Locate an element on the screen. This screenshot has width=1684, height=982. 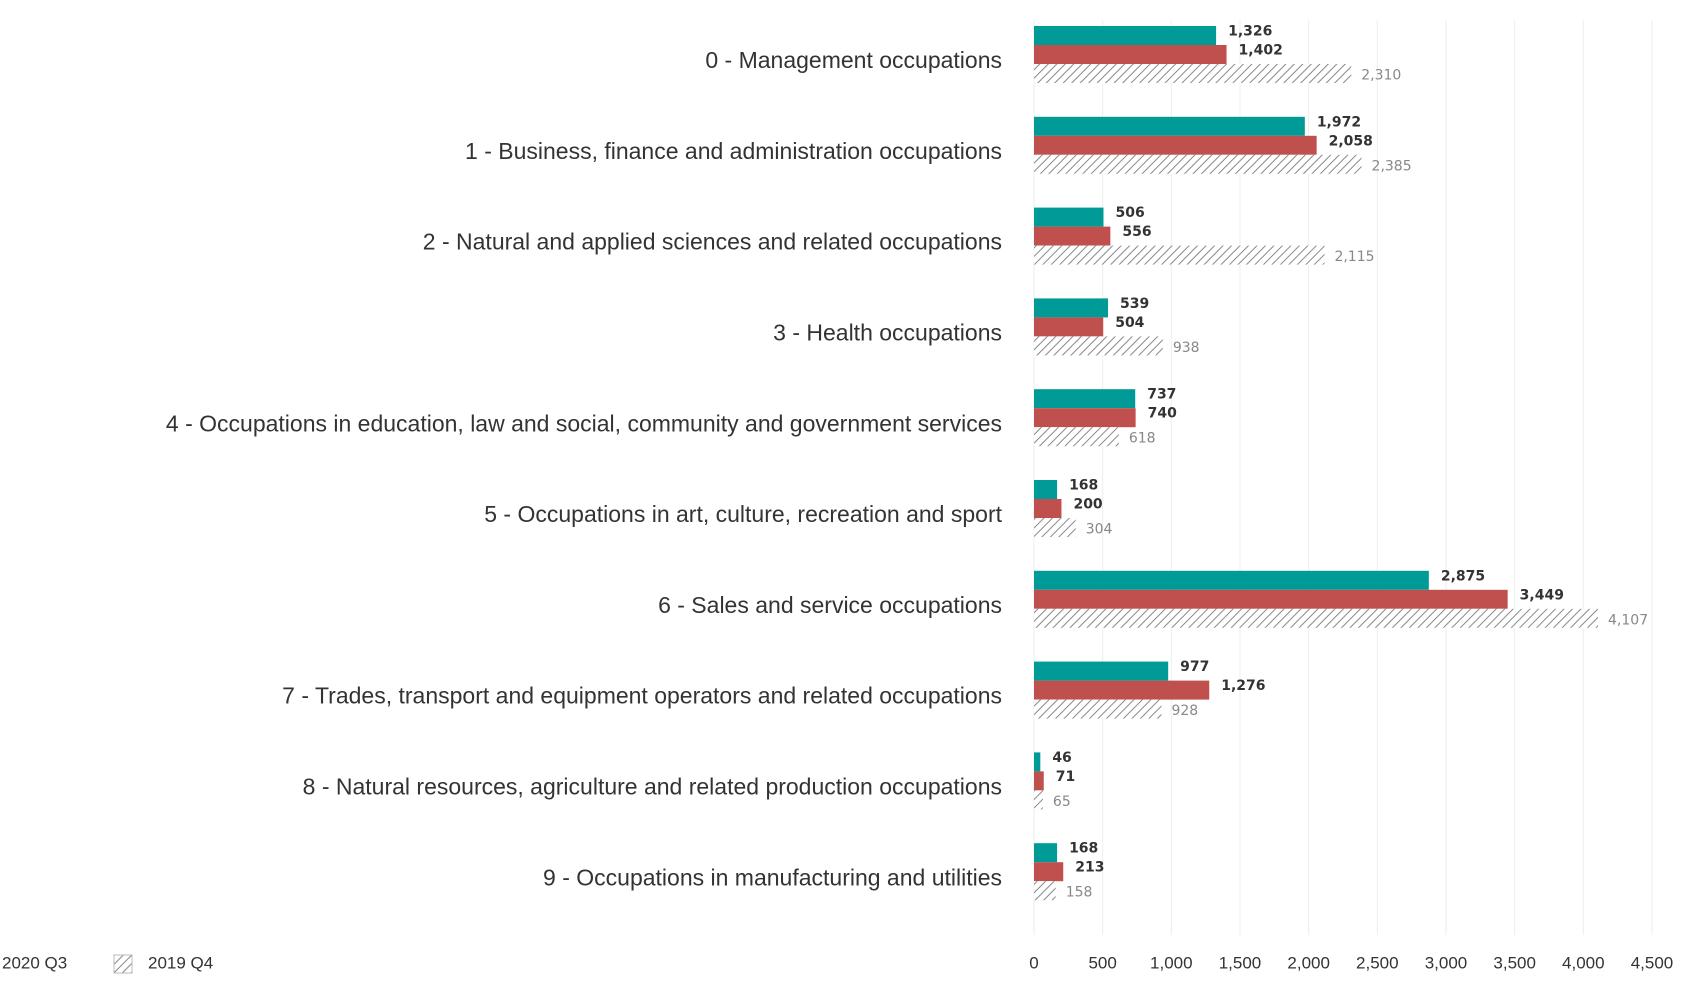
data-label: 4,107 is located at coordinates (1628, 620).